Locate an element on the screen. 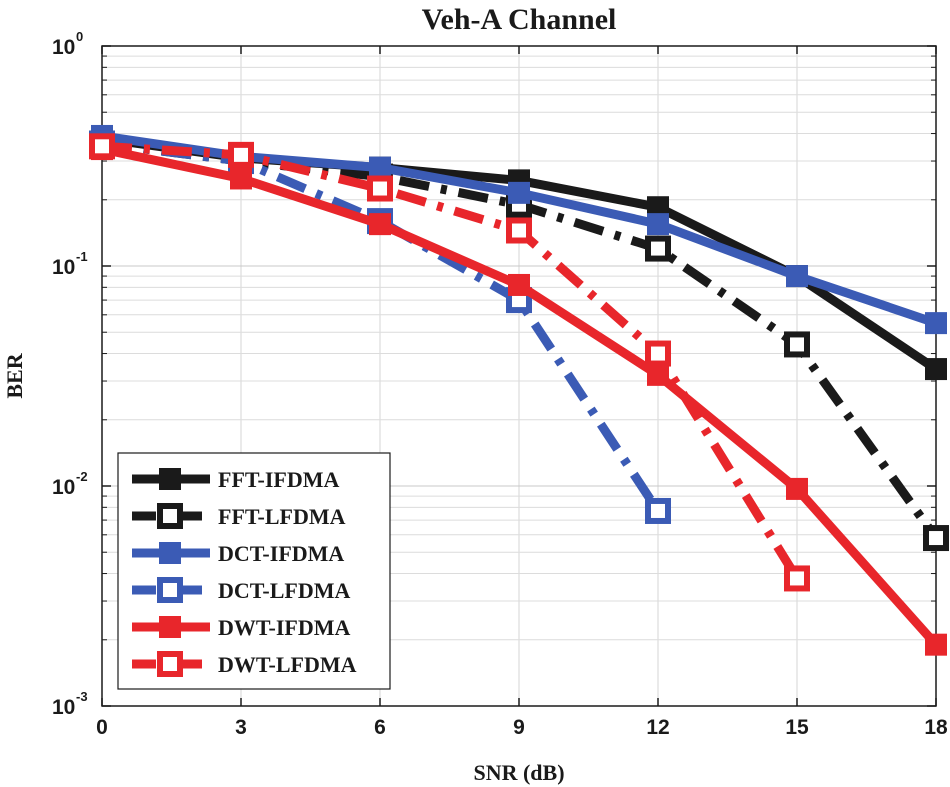 The image size is (950, 787). x-tick-label: 15 is located at coordinates (797, 727).